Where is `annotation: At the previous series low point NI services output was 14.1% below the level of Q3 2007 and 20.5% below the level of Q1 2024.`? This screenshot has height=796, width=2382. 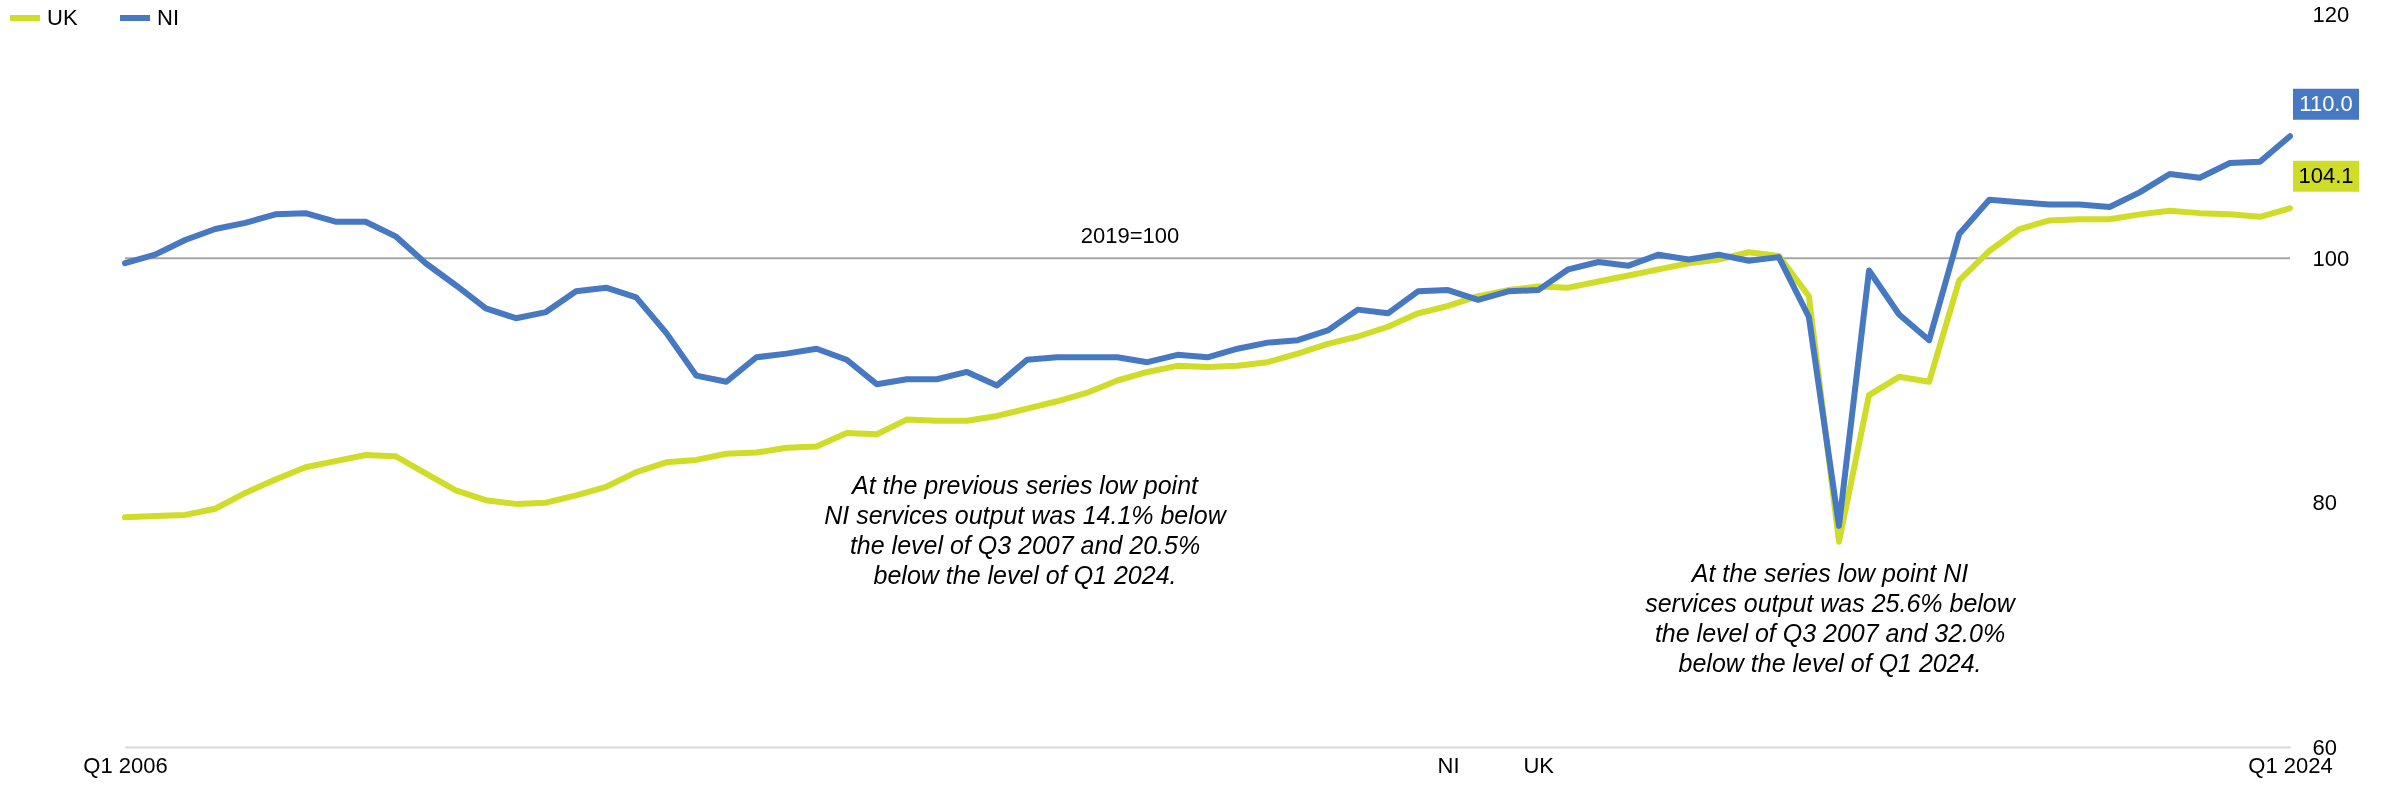 annotation: At the previous series low point NI services output was 14.1% below the level of Q3 2007 and 20.5% below the level of Q1 2024. is located at coordinates (1026, 530).